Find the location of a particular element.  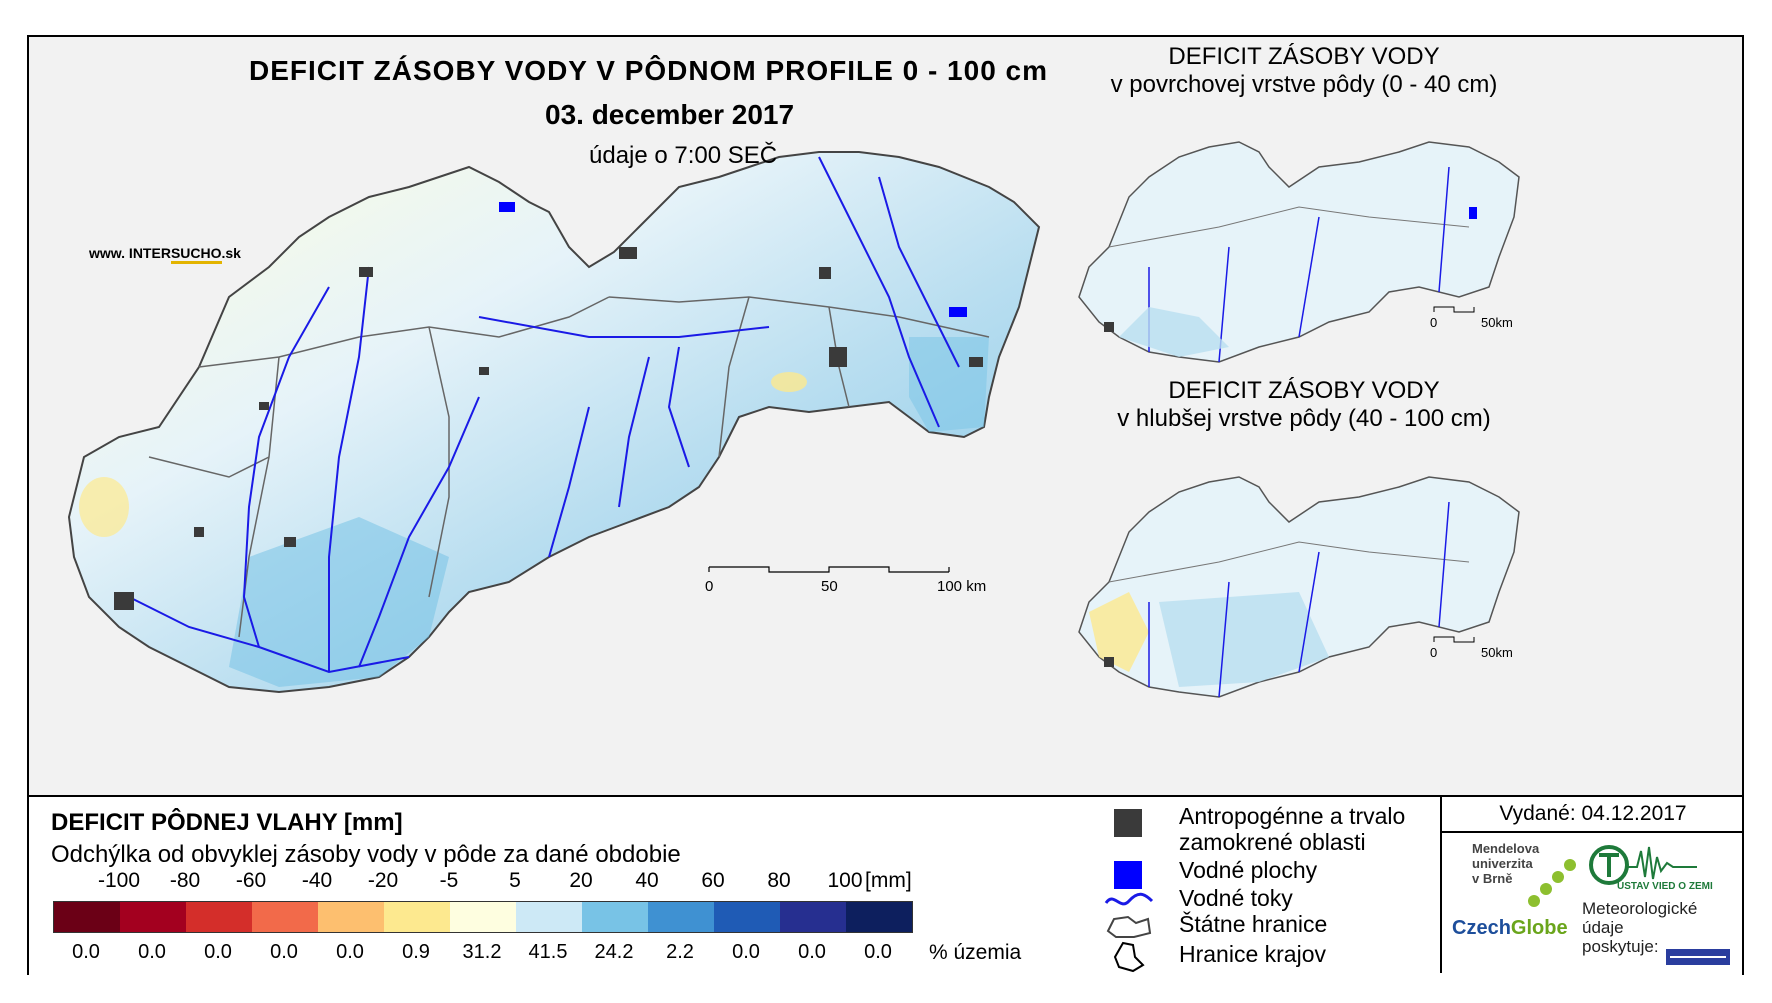

break-label: -60 is located at coordinates (251, 880).